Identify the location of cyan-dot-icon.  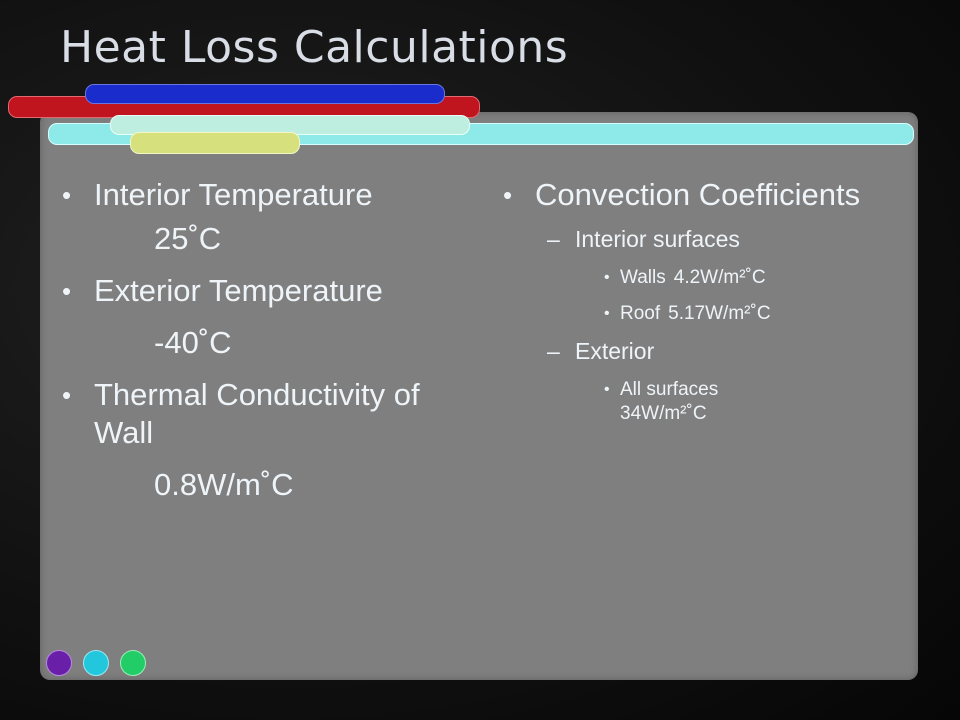
(96, 663).